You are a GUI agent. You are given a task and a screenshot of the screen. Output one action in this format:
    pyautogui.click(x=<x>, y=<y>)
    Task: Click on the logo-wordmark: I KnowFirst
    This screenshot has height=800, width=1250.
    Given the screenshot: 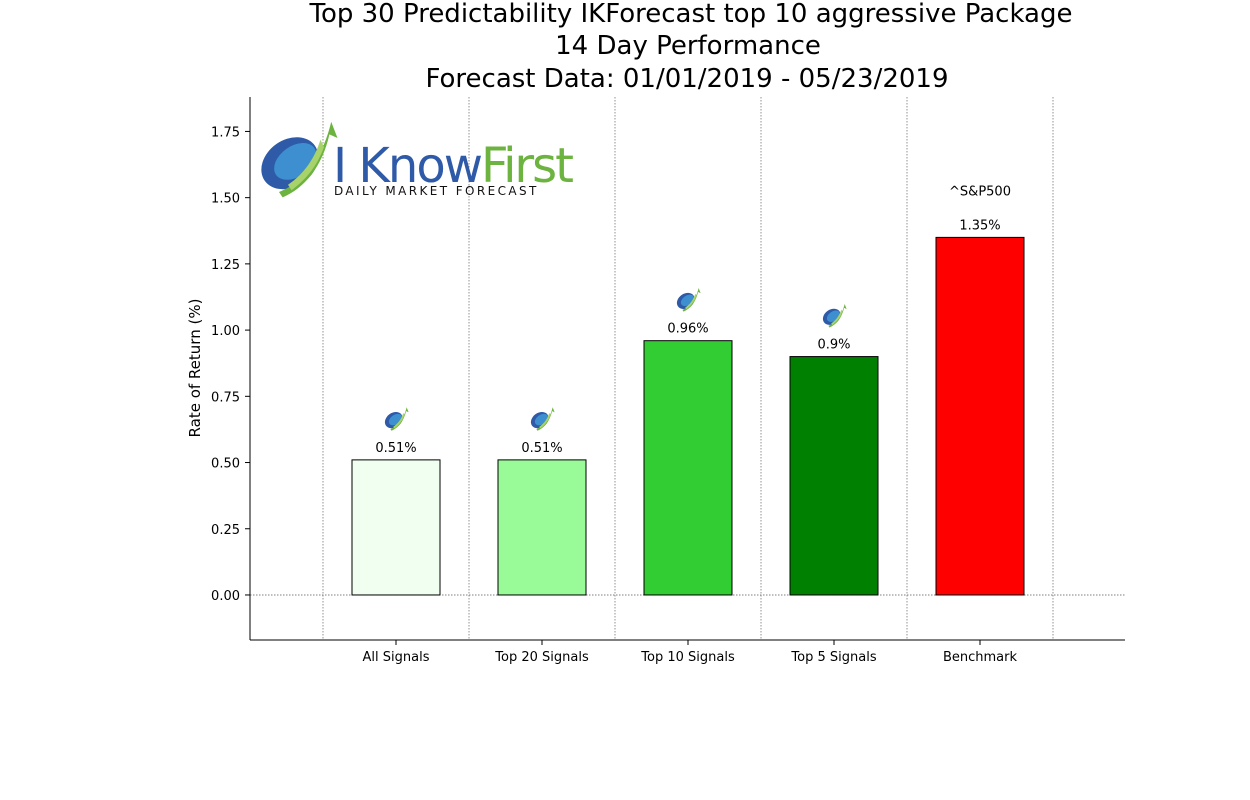 What is the action you would take?
    pyautogui.click(x=453, y=166)
    